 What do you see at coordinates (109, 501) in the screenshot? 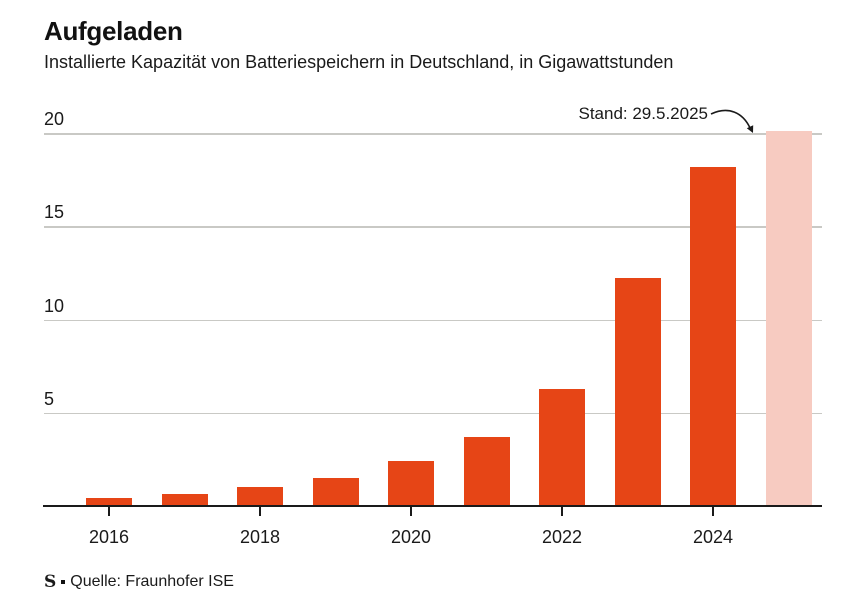
I see `bar-2016` at bounding box center [109, 501].